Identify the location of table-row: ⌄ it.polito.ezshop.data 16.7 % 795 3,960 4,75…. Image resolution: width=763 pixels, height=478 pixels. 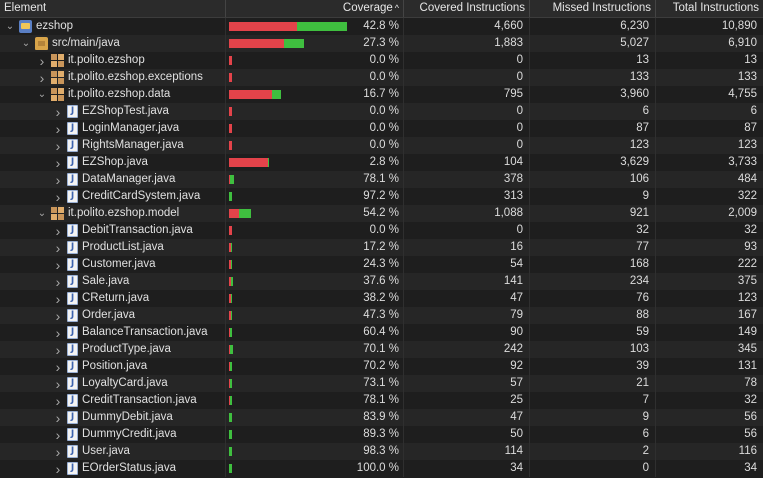
(381, 94).